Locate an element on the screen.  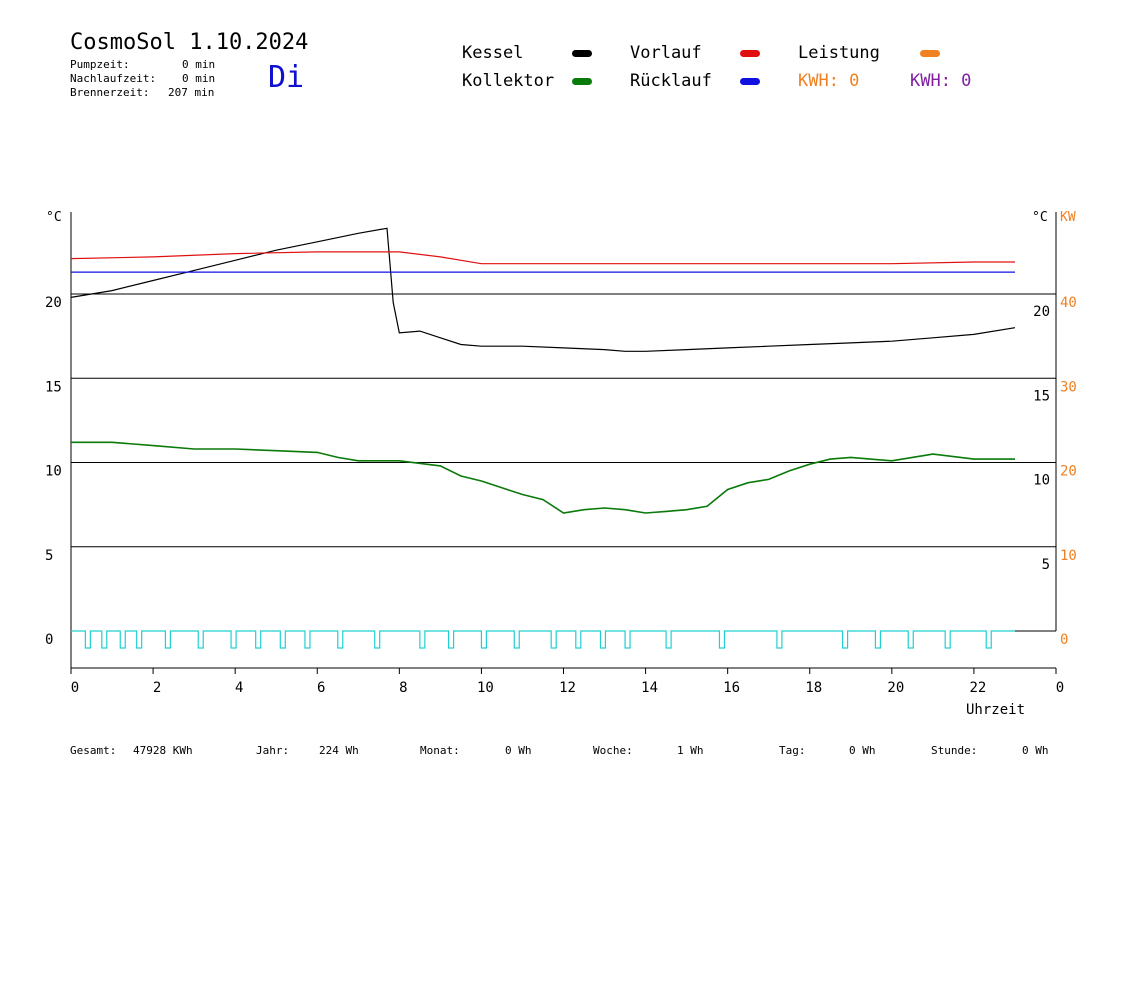
footer-stunde-label: Stunde: is located at coordinates (954, 750).